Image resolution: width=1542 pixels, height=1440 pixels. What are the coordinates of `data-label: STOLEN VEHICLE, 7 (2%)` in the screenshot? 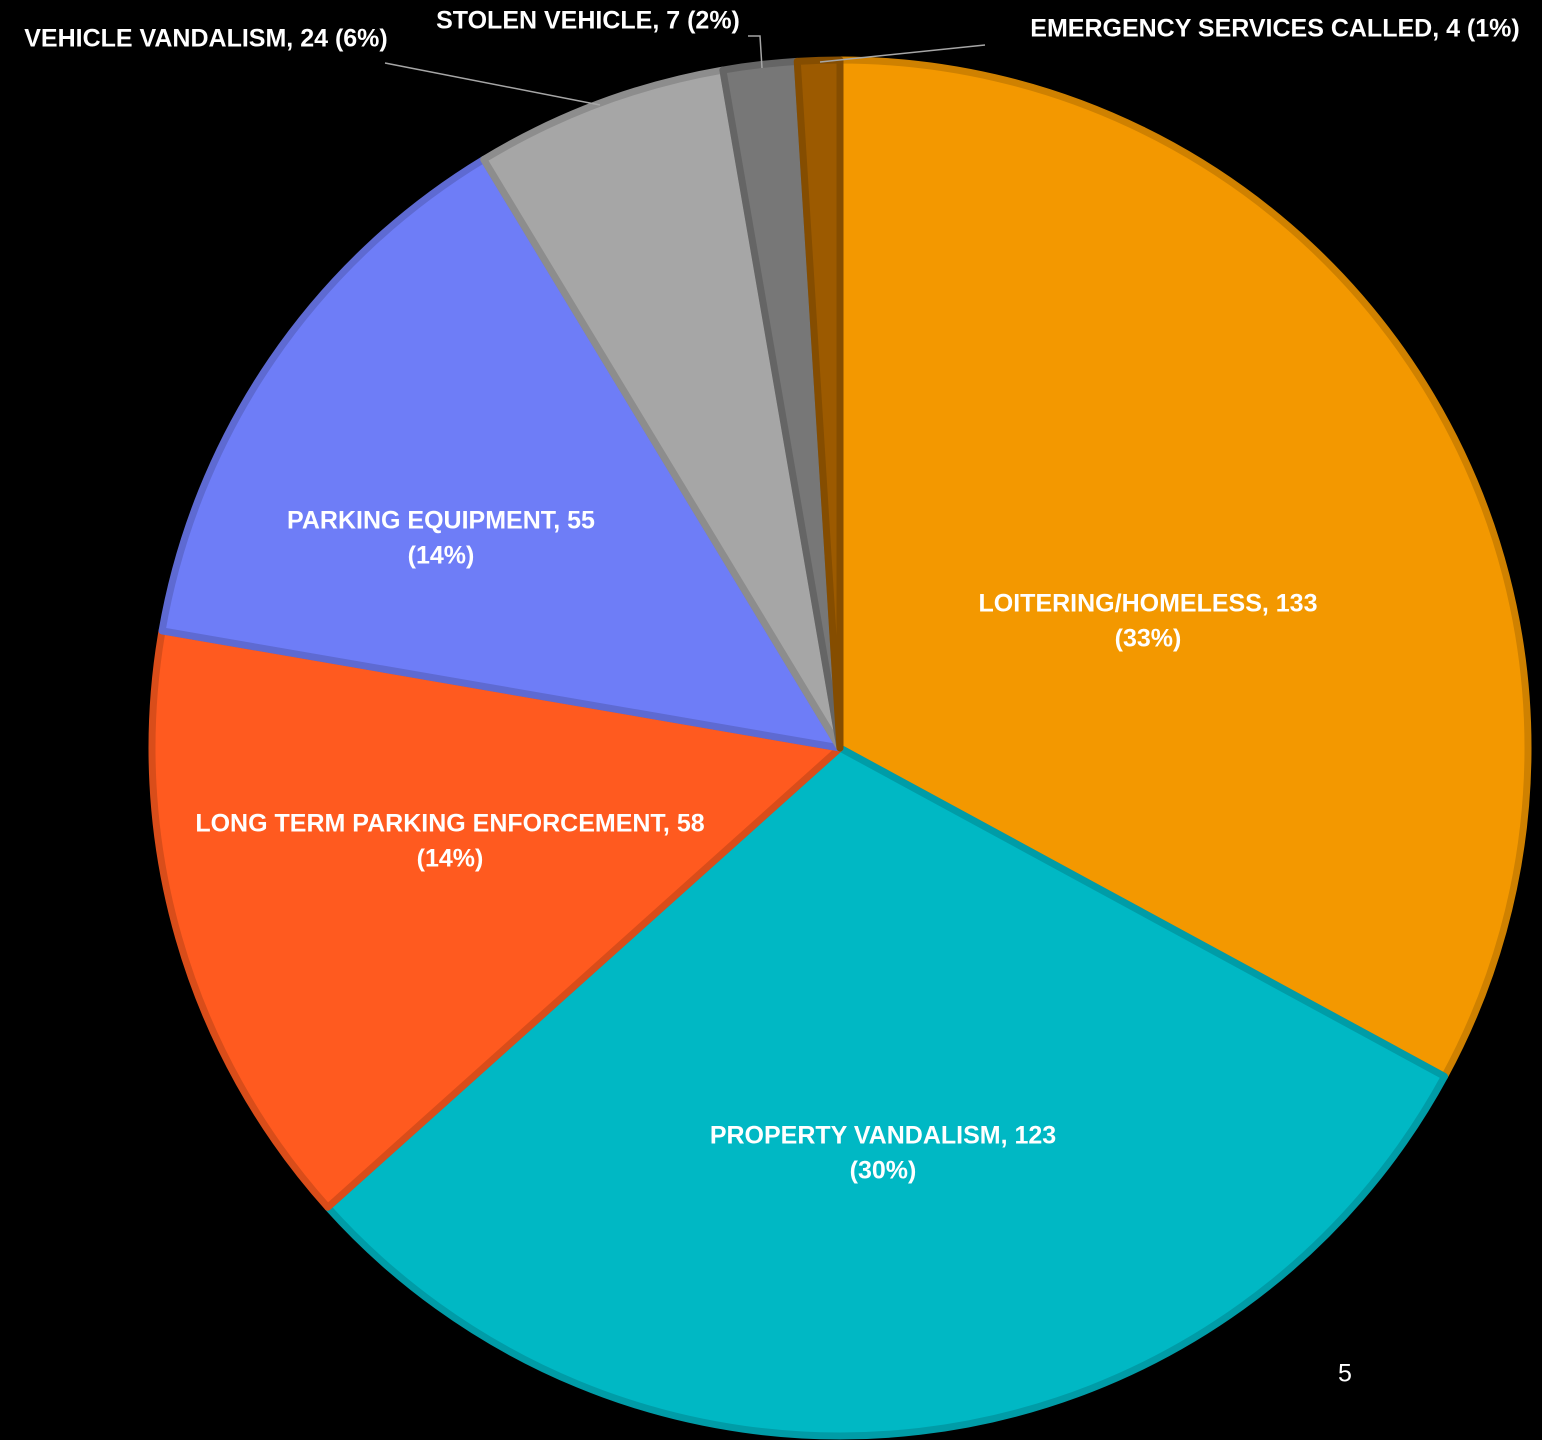 It's located at (588, 21).